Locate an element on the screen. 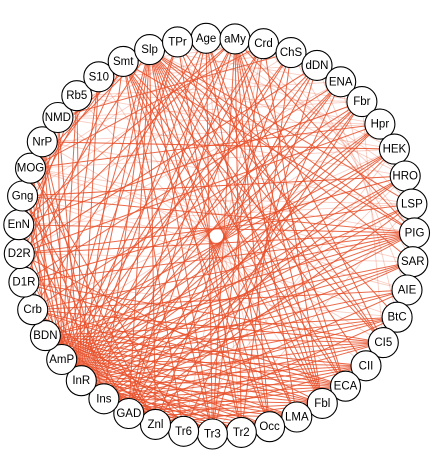 The width and height of the screenshot is (433, 458). edge-CII-BDN is located at coordinates (206, 351).